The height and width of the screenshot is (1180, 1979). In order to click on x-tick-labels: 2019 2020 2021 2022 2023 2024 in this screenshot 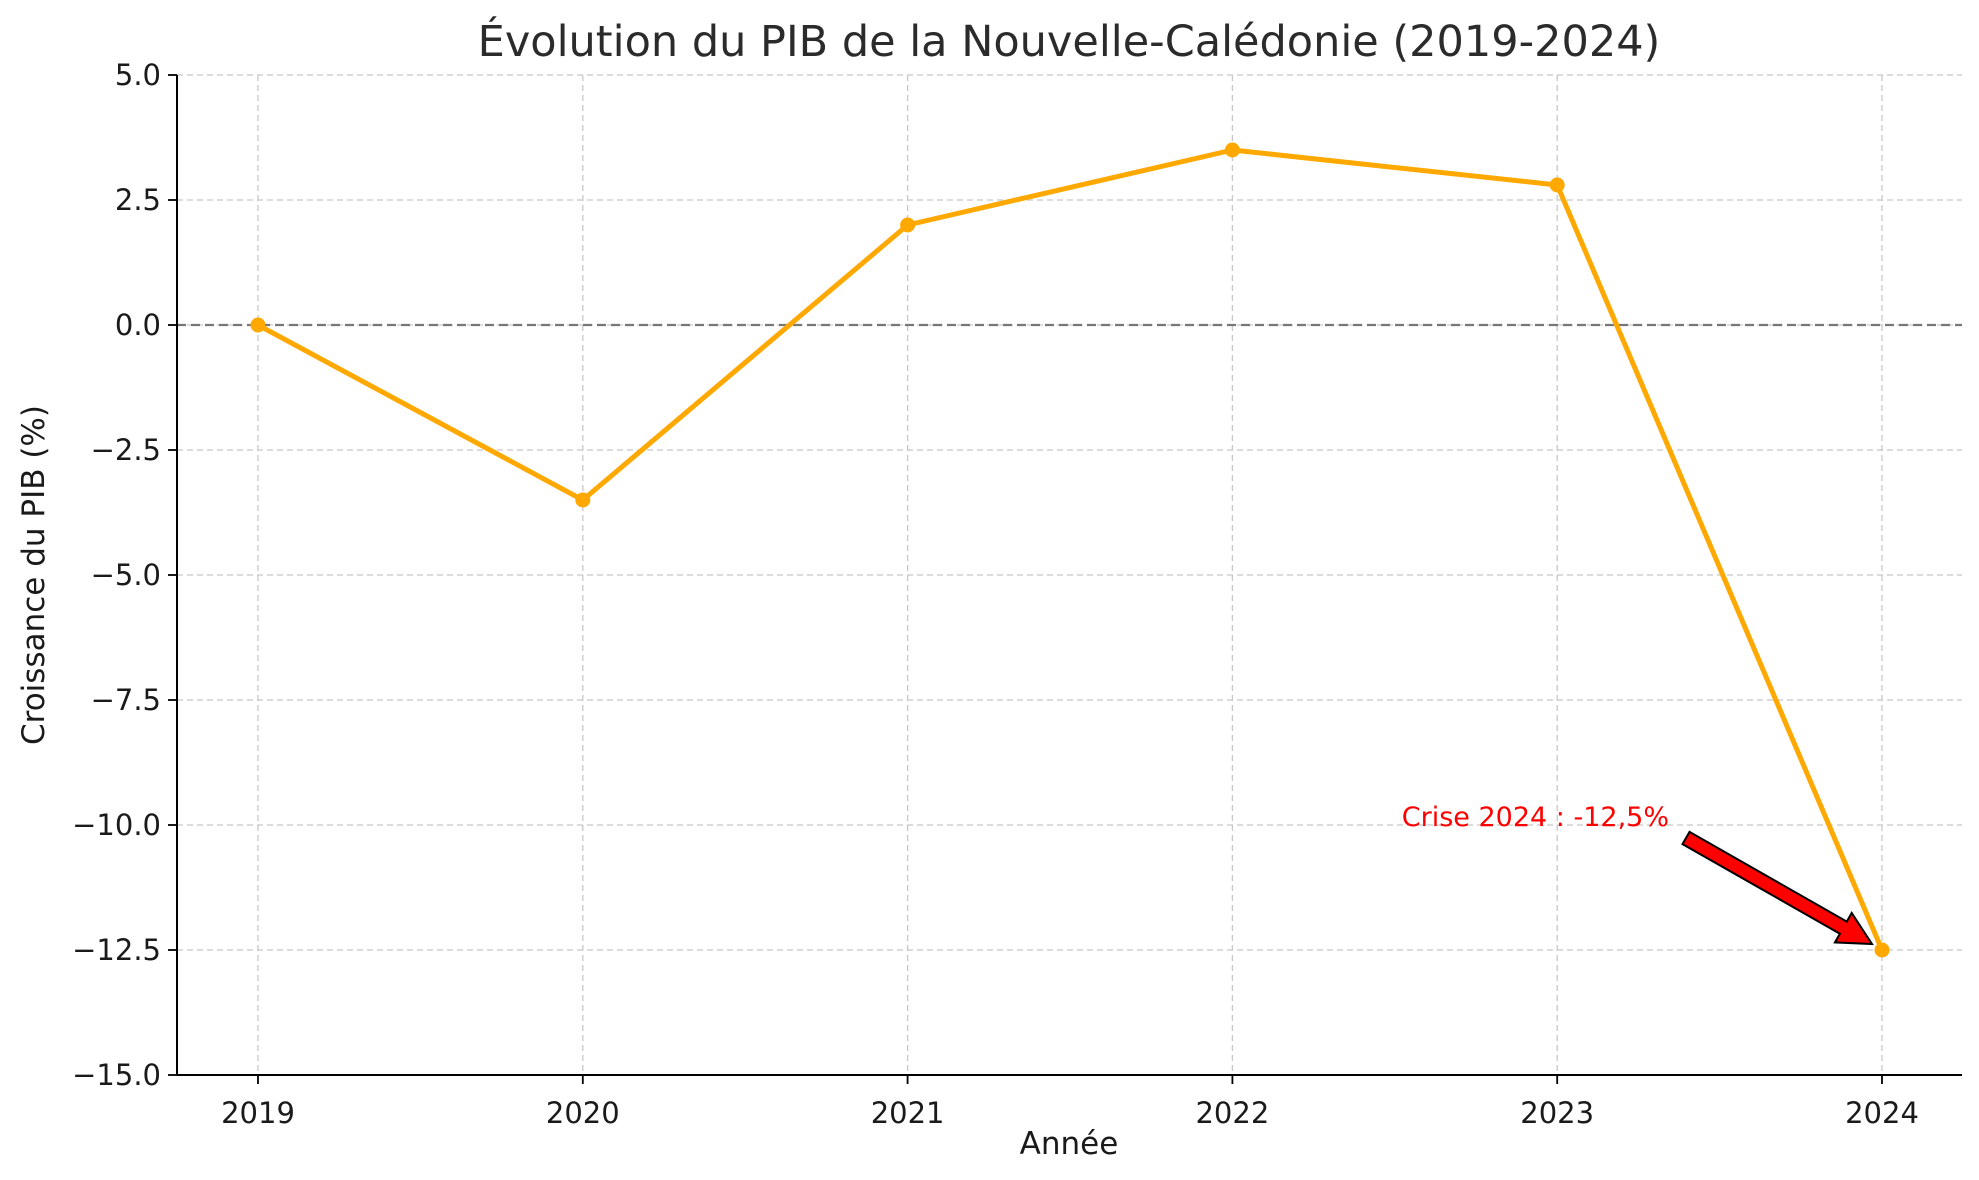, I will do `click(1070, 1113)`.